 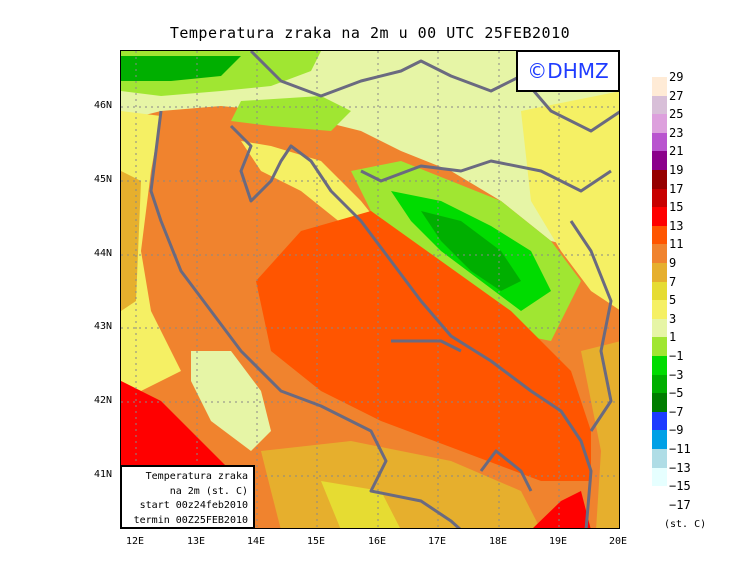 I want to click on lat-label: 46N, so click(x=103, y=105).